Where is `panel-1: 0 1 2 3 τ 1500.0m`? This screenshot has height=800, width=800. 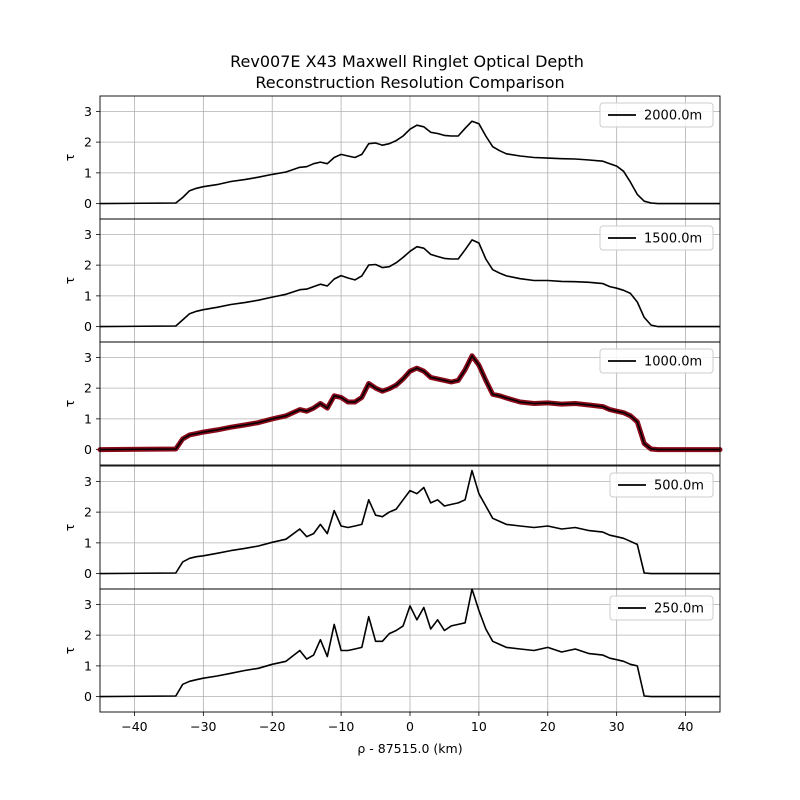
panel-1: 0 1 2 3 τ 1500.0m is located at coordinates (391, 280).